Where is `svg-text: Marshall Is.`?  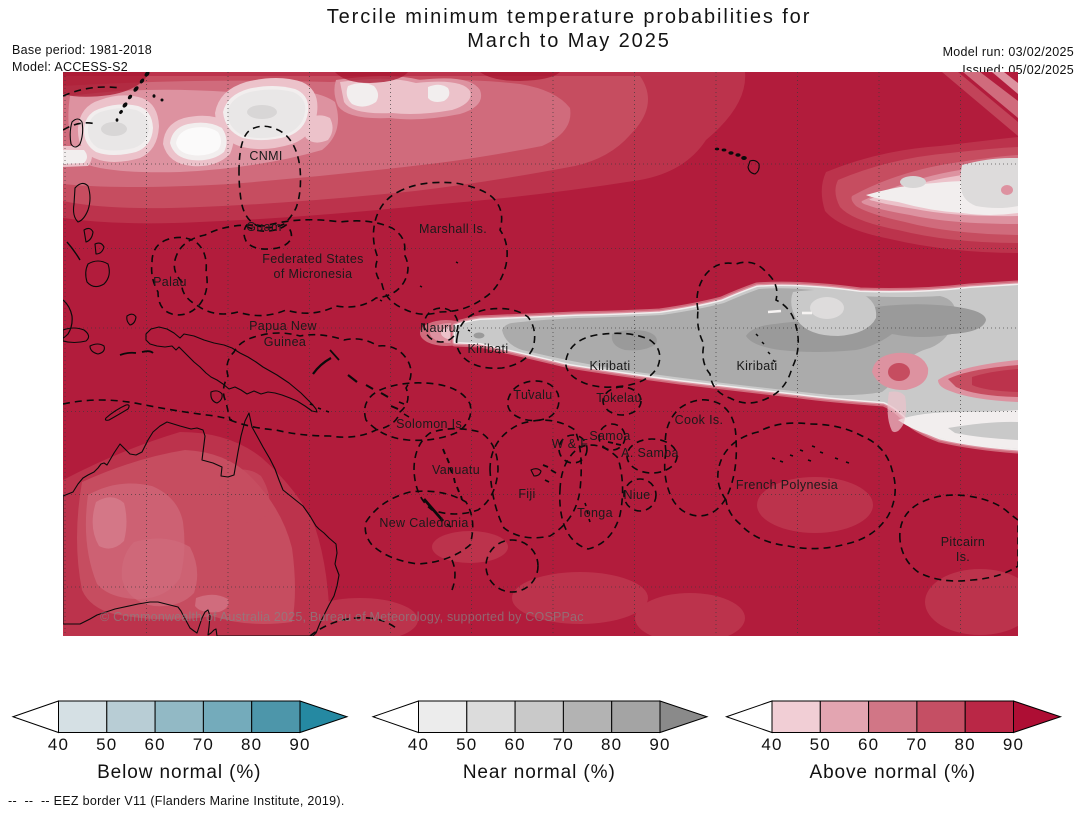 svg-text: Marshall Is. is located at coordinates (453, 229).